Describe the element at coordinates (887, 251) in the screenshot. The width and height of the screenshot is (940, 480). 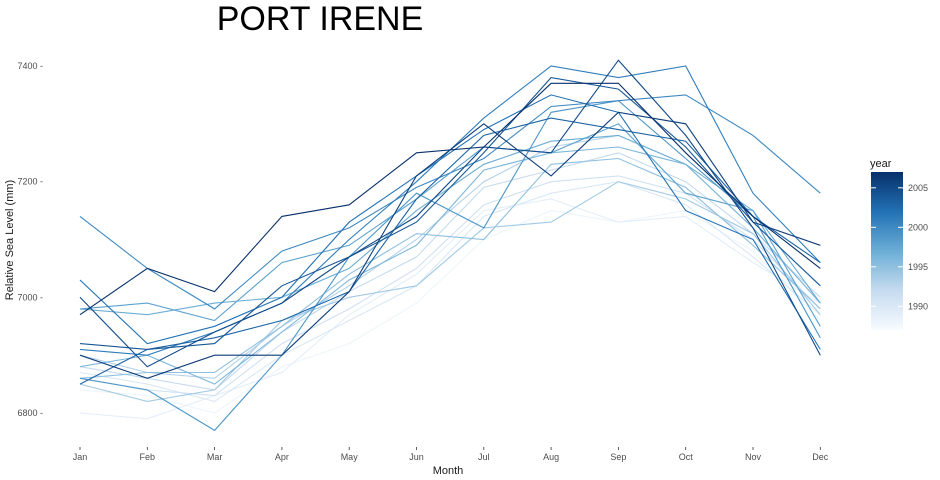
I see `legend-colorbar` at that location.